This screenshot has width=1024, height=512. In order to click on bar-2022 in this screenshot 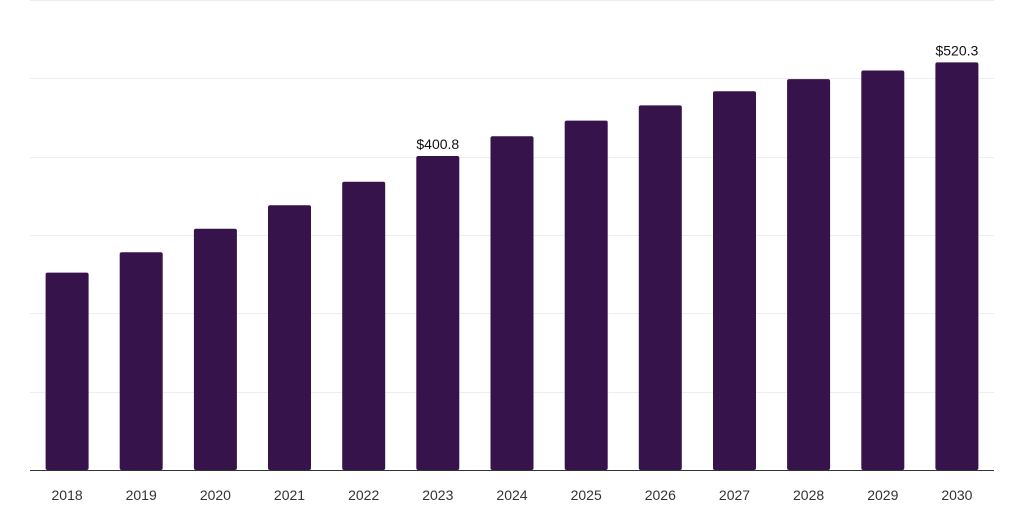, I will do `click(364, 325)`.